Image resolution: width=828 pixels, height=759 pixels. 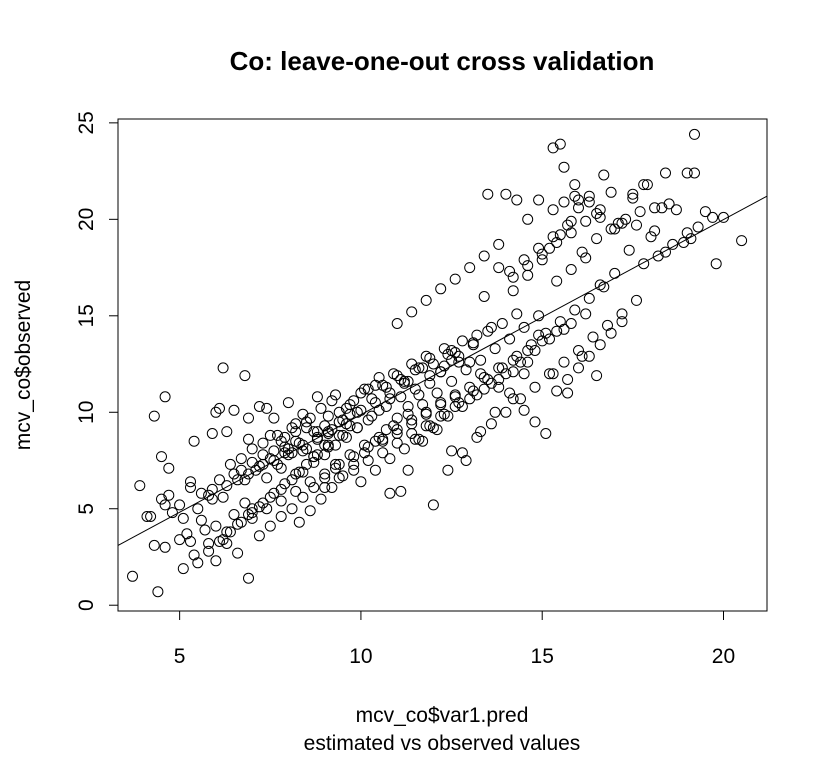 I want to click on y-tick-label: 0, so click(x=86, y=605).